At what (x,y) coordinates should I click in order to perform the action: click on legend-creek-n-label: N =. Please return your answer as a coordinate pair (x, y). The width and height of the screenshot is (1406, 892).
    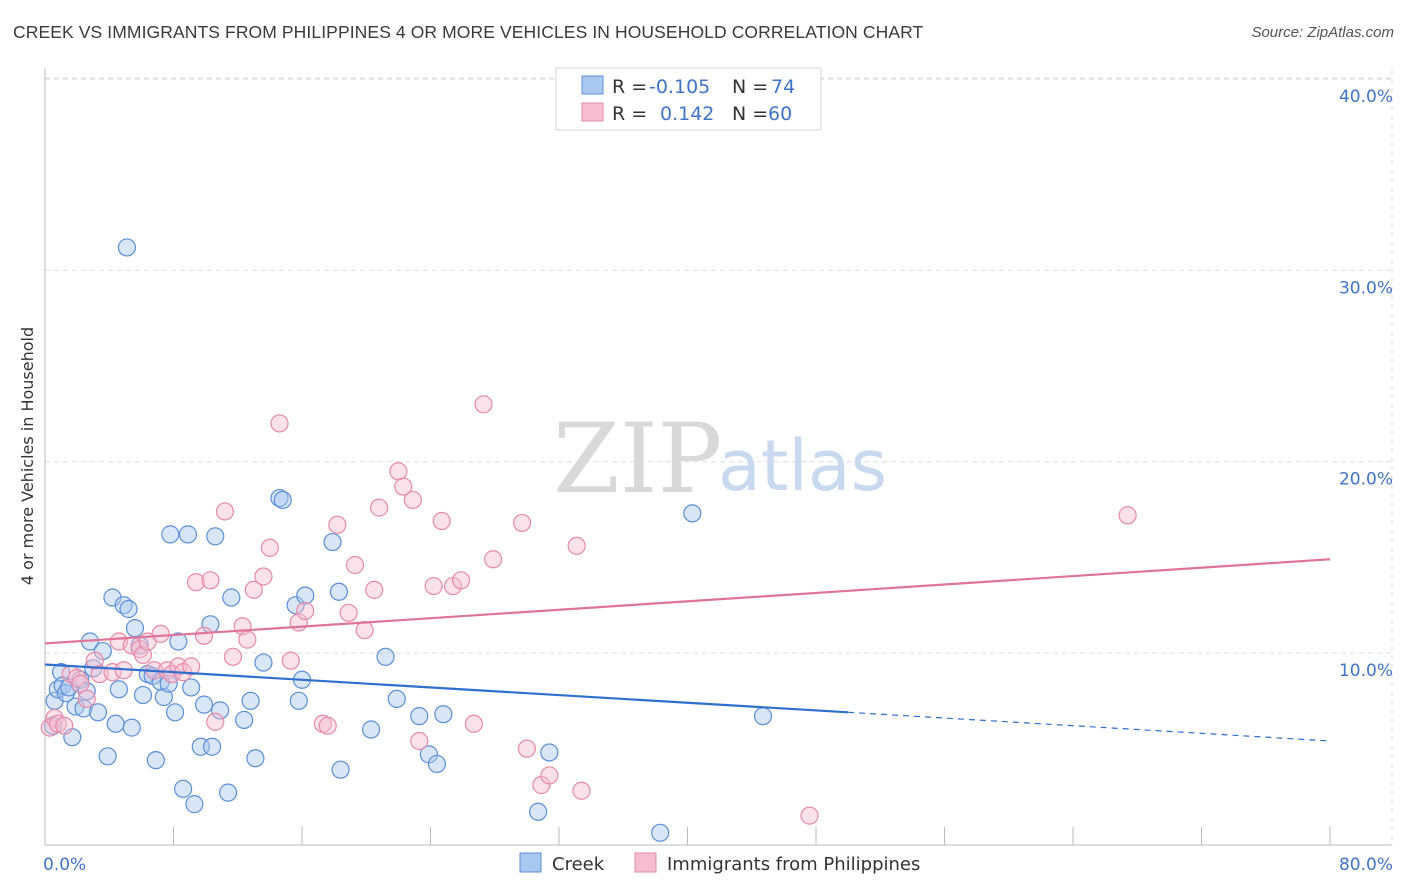
    Looking at the image, I should click on (750, 87).